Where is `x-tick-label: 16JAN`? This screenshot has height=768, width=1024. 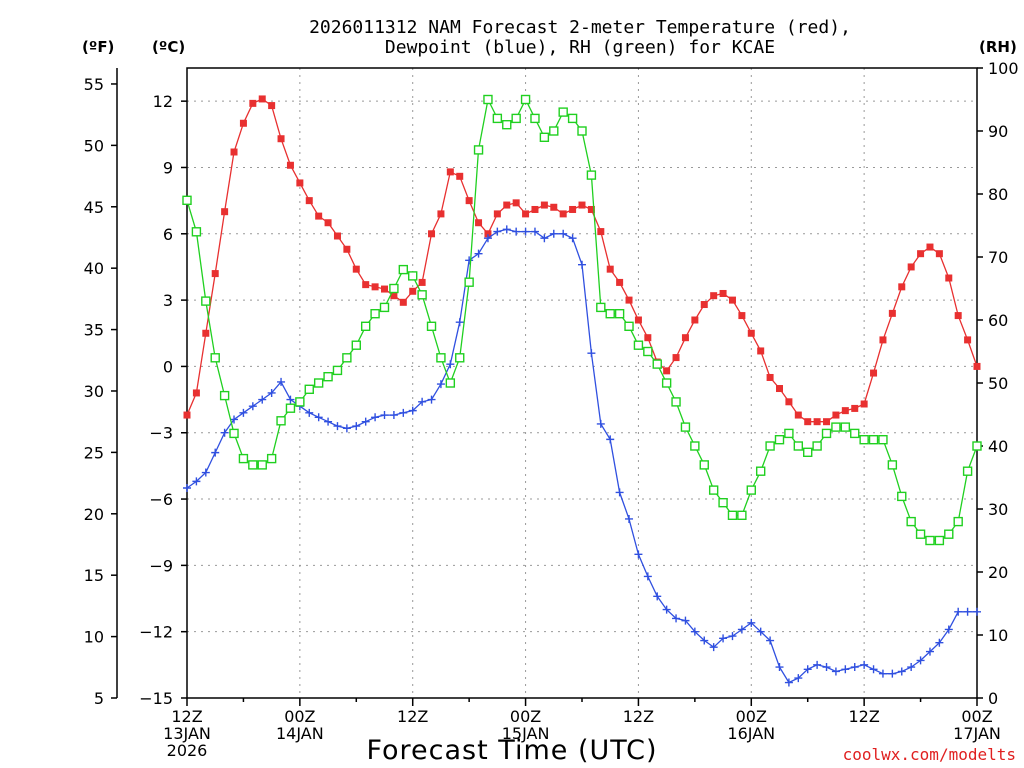
x-tick-label: 16JAN is located at coordinates (751, 733).